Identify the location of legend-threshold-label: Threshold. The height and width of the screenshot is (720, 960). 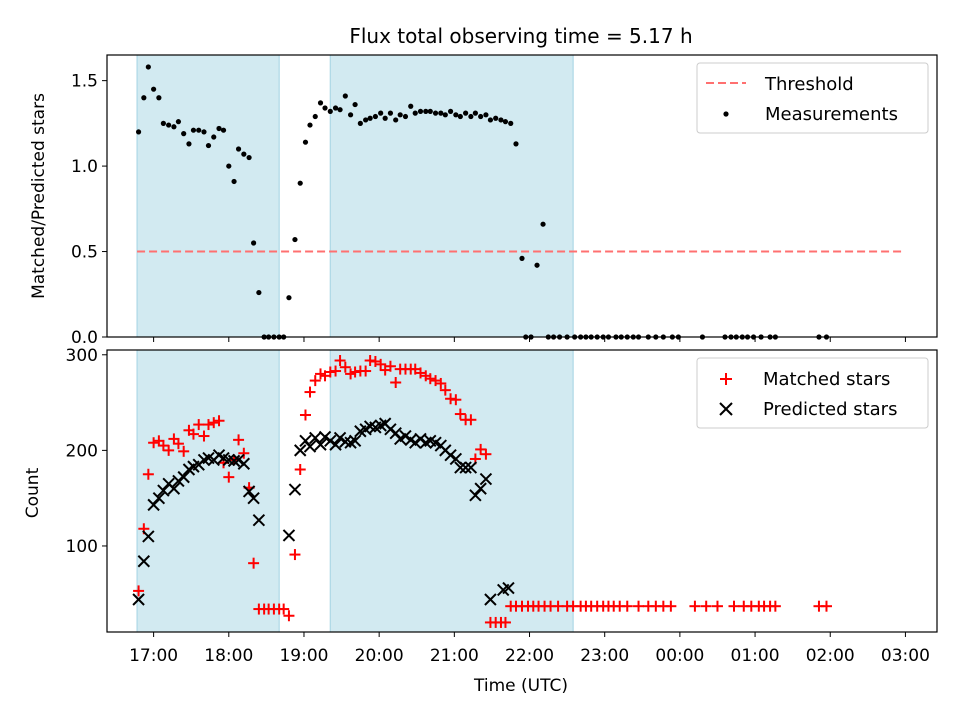
(809, 84).